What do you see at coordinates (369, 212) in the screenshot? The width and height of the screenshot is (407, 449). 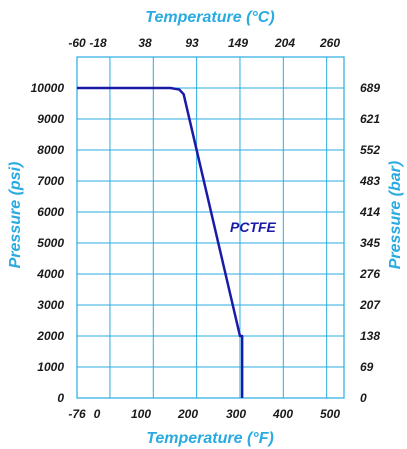 I see `tick-label: 414` at bounding box center [369, 212].